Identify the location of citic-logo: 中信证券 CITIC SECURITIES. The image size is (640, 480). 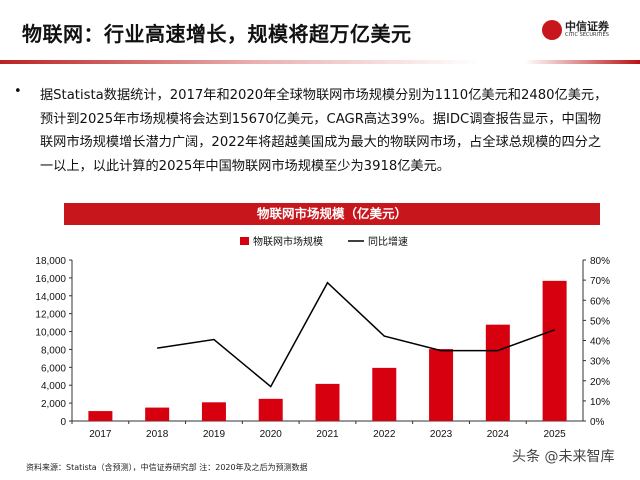
(575, 30).